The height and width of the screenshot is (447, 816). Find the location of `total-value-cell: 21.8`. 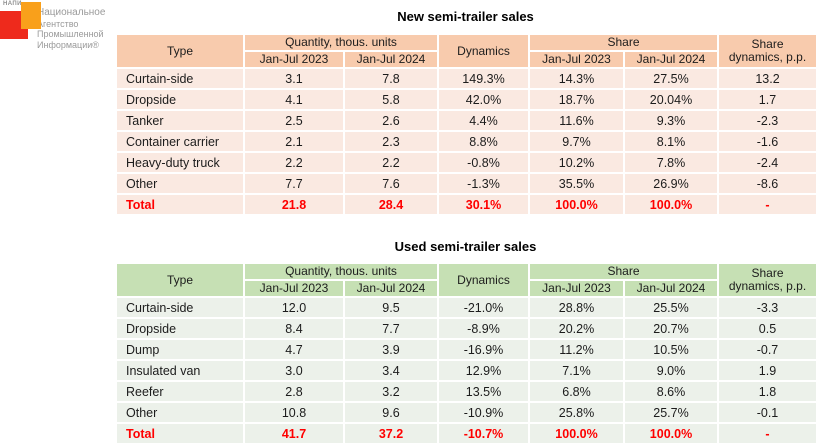

total-value-cell: 21.8 is located at coordinates (294, 204).